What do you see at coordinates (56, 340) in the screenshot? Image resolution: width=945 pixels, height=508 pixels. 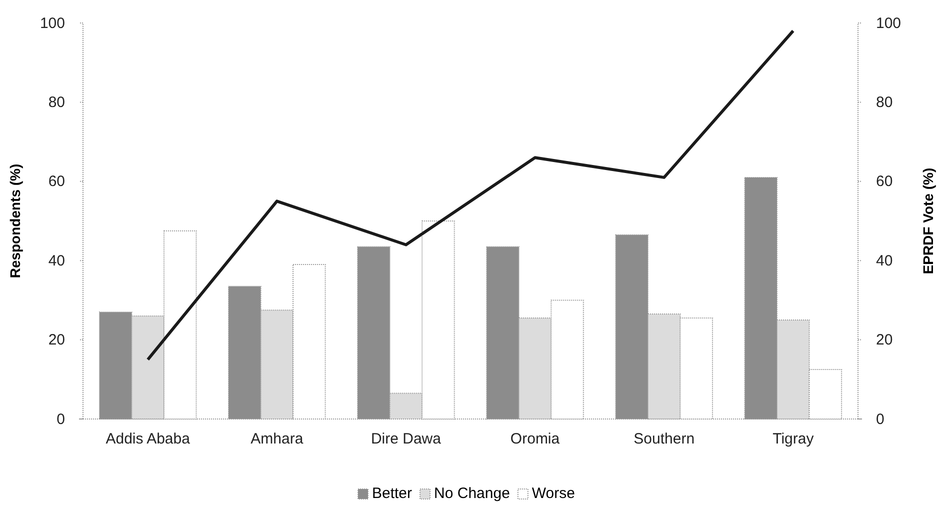 I see `y-tick-label: 20` at bounding box center [56, 340].